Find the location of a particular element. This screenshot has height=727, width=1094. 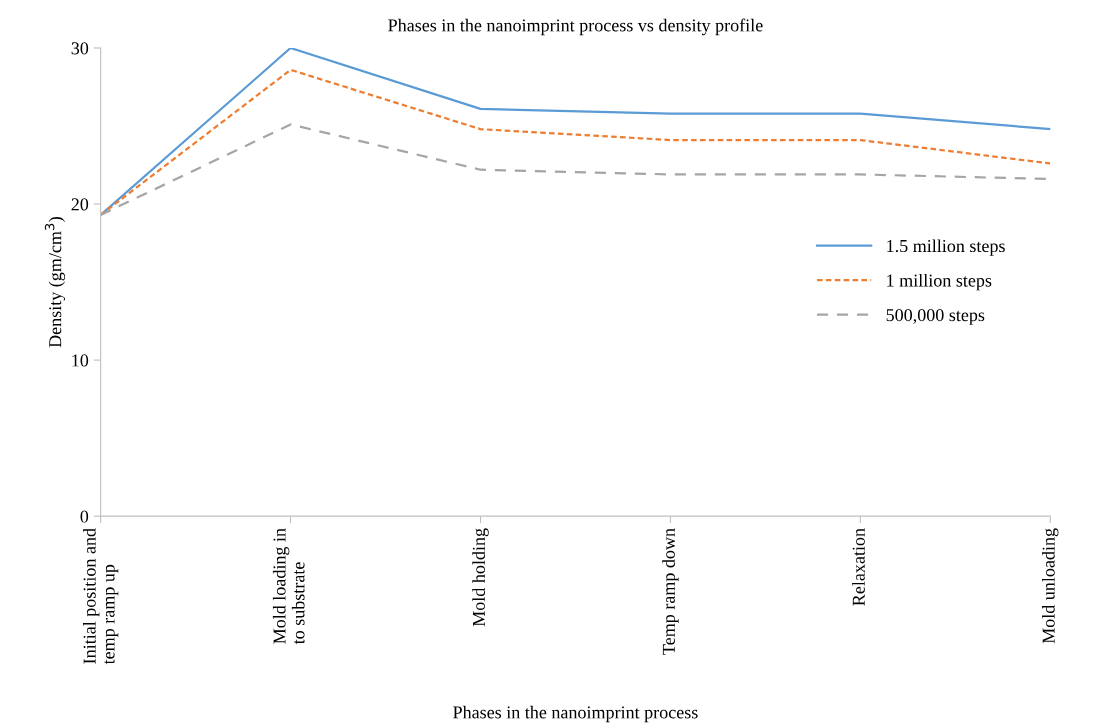

y-tick-label: 30 is located at coordinates (80, 48).